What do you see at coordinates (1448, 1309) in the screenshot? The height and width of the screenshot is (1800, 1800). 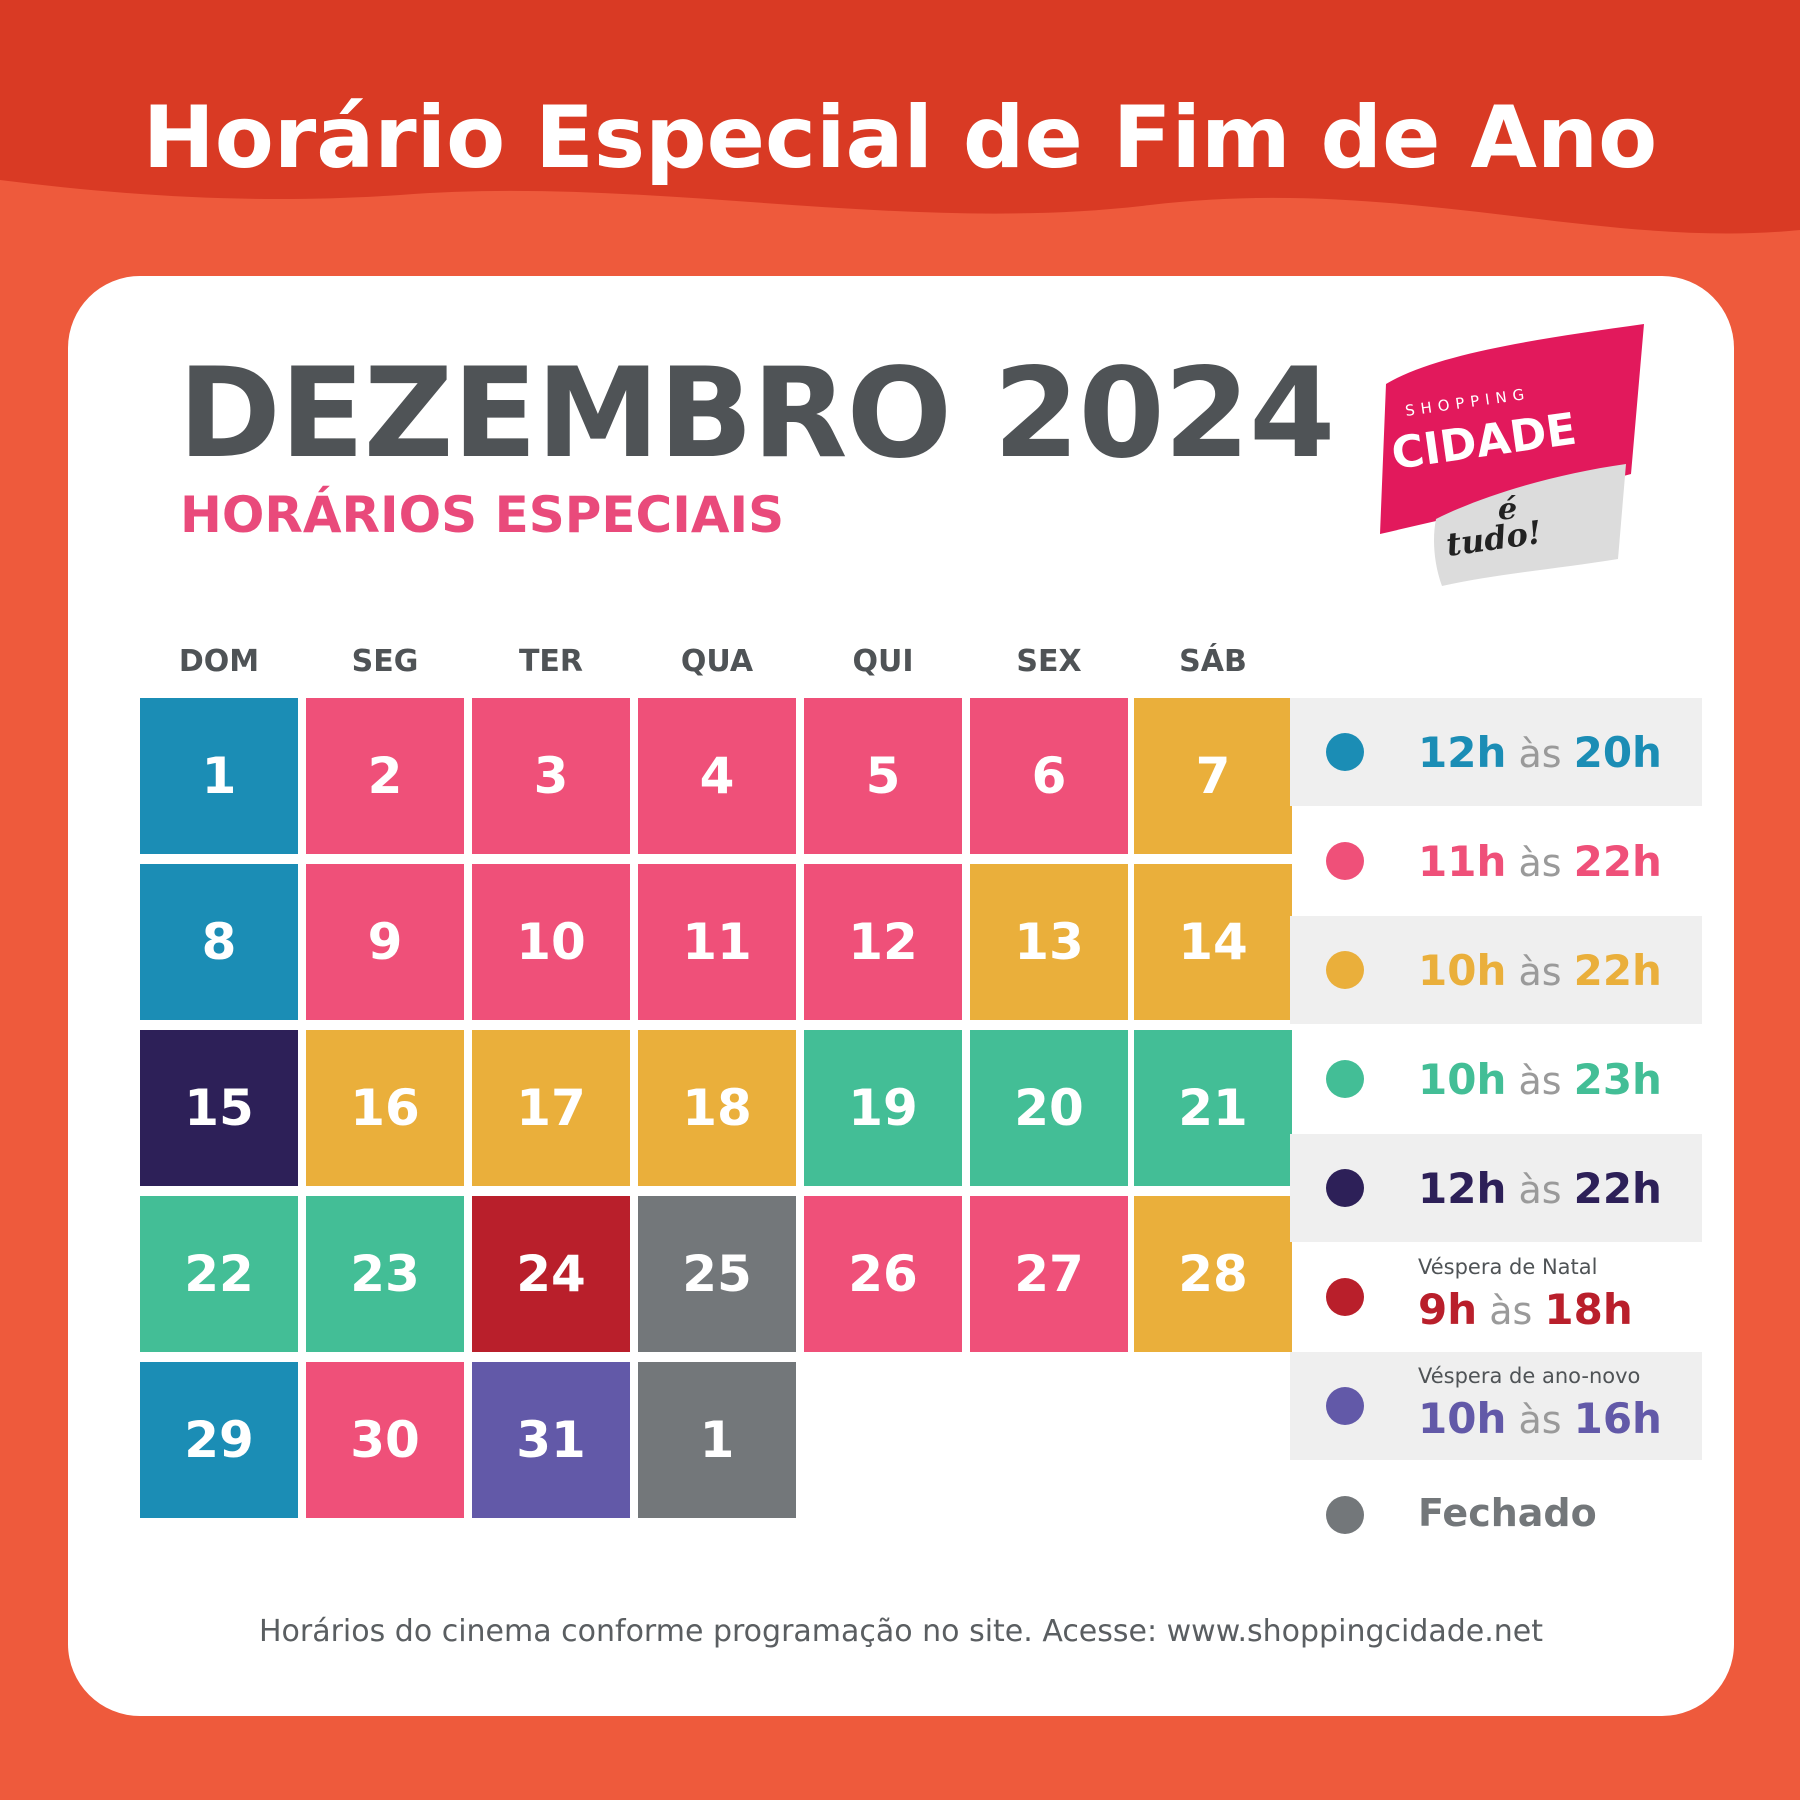 I see `legend-start: 9h` at bounding box center [1448, 1309].